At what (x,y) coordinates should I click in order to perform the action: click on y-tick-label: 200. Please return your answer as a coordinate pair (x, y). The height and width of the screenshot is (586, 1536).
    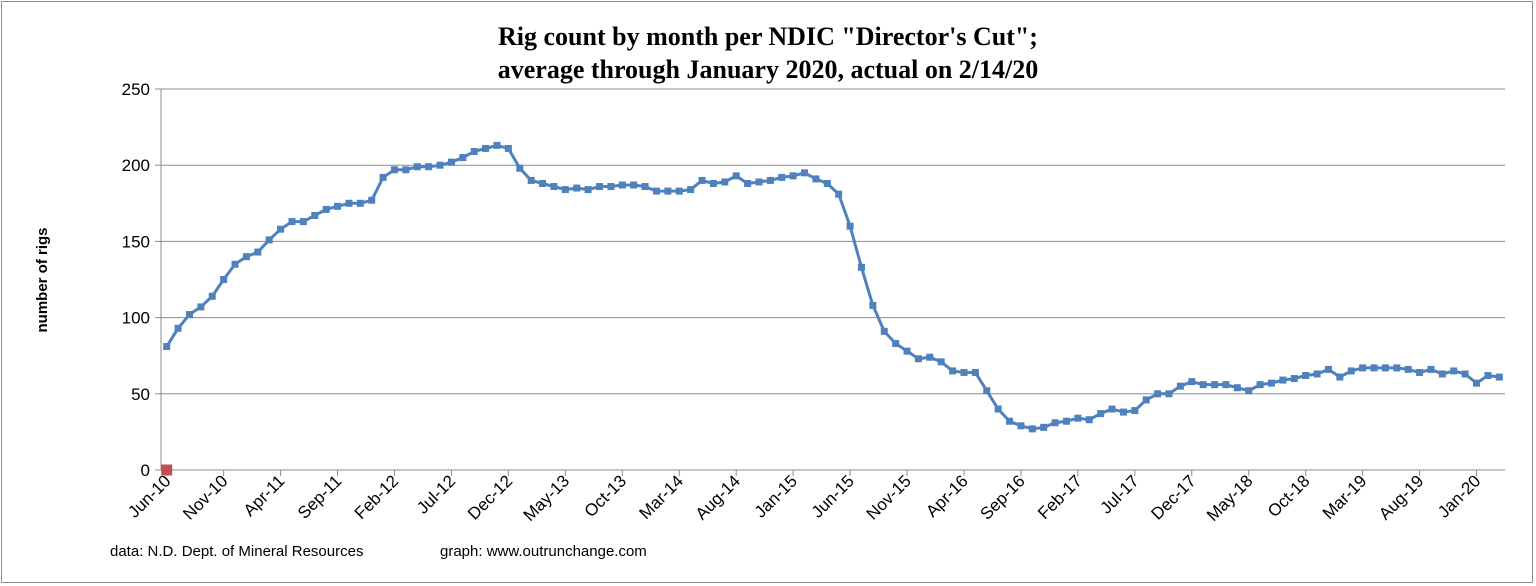
    Looking at the image, I should click on (136, 165).